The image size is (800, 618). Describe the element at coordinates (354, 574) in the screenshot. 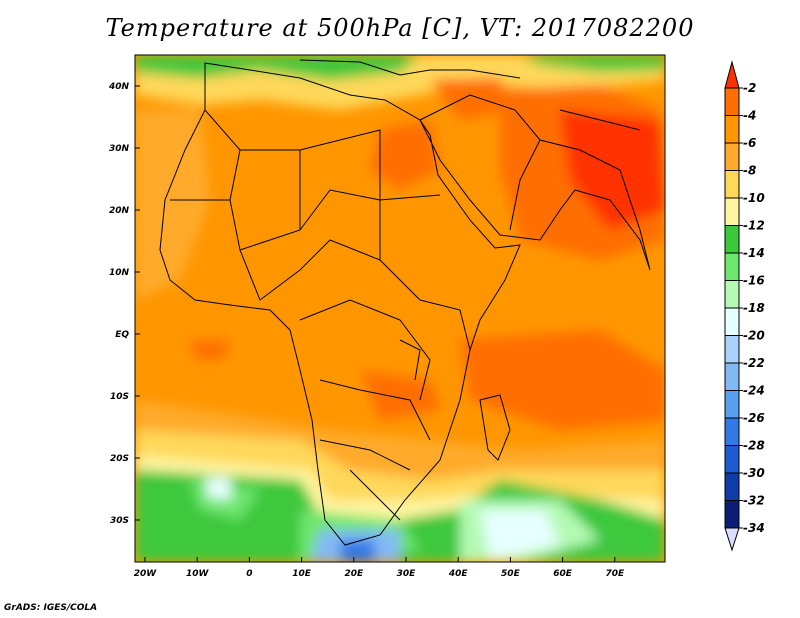

I see `lon-label: 20E` at that location.